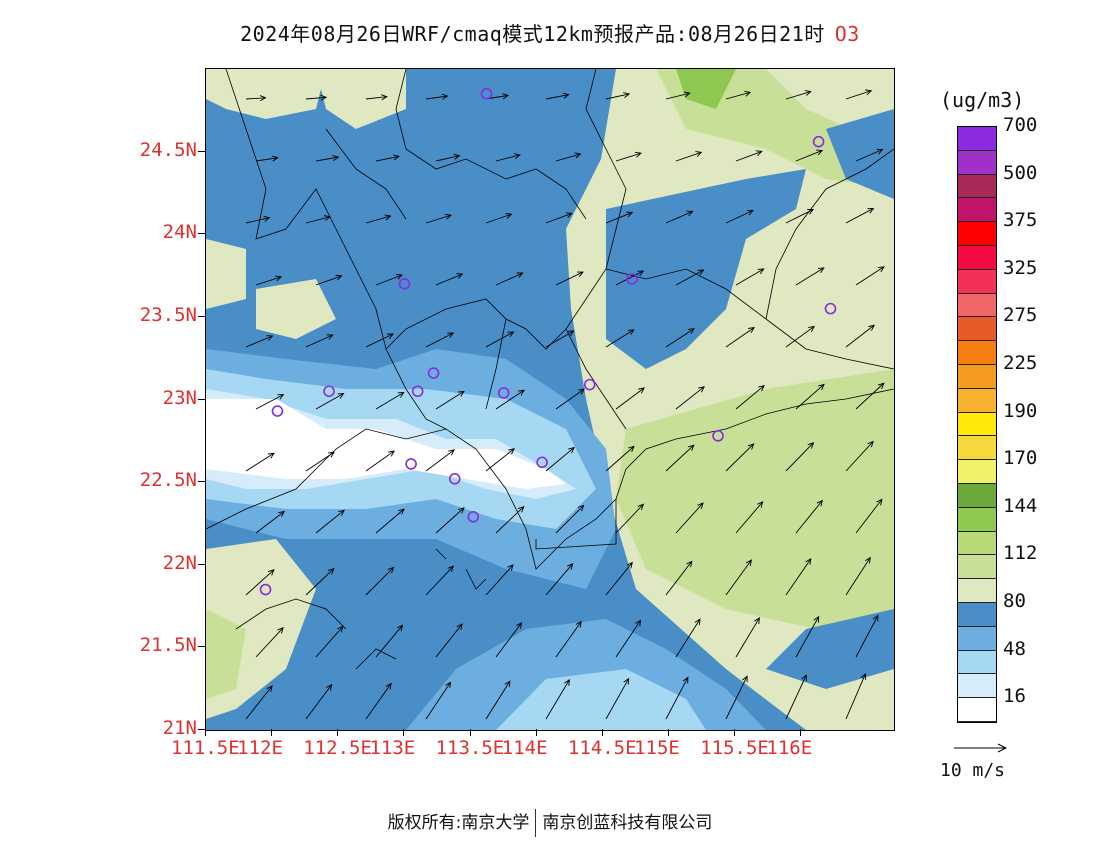 The image size is (1100, 850). Describe the element at coordinates (179, 397) in the screenshot. I see `lat-tick-label: 23N` at that location.